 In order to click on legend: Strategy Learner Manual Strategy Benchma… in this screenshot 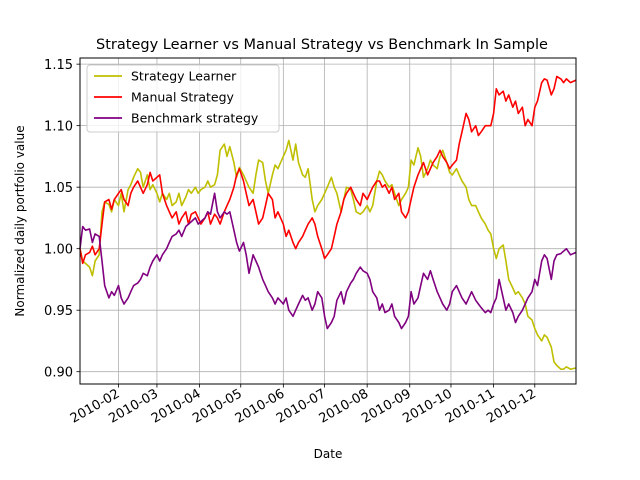, I will do `click(183, 98)`.